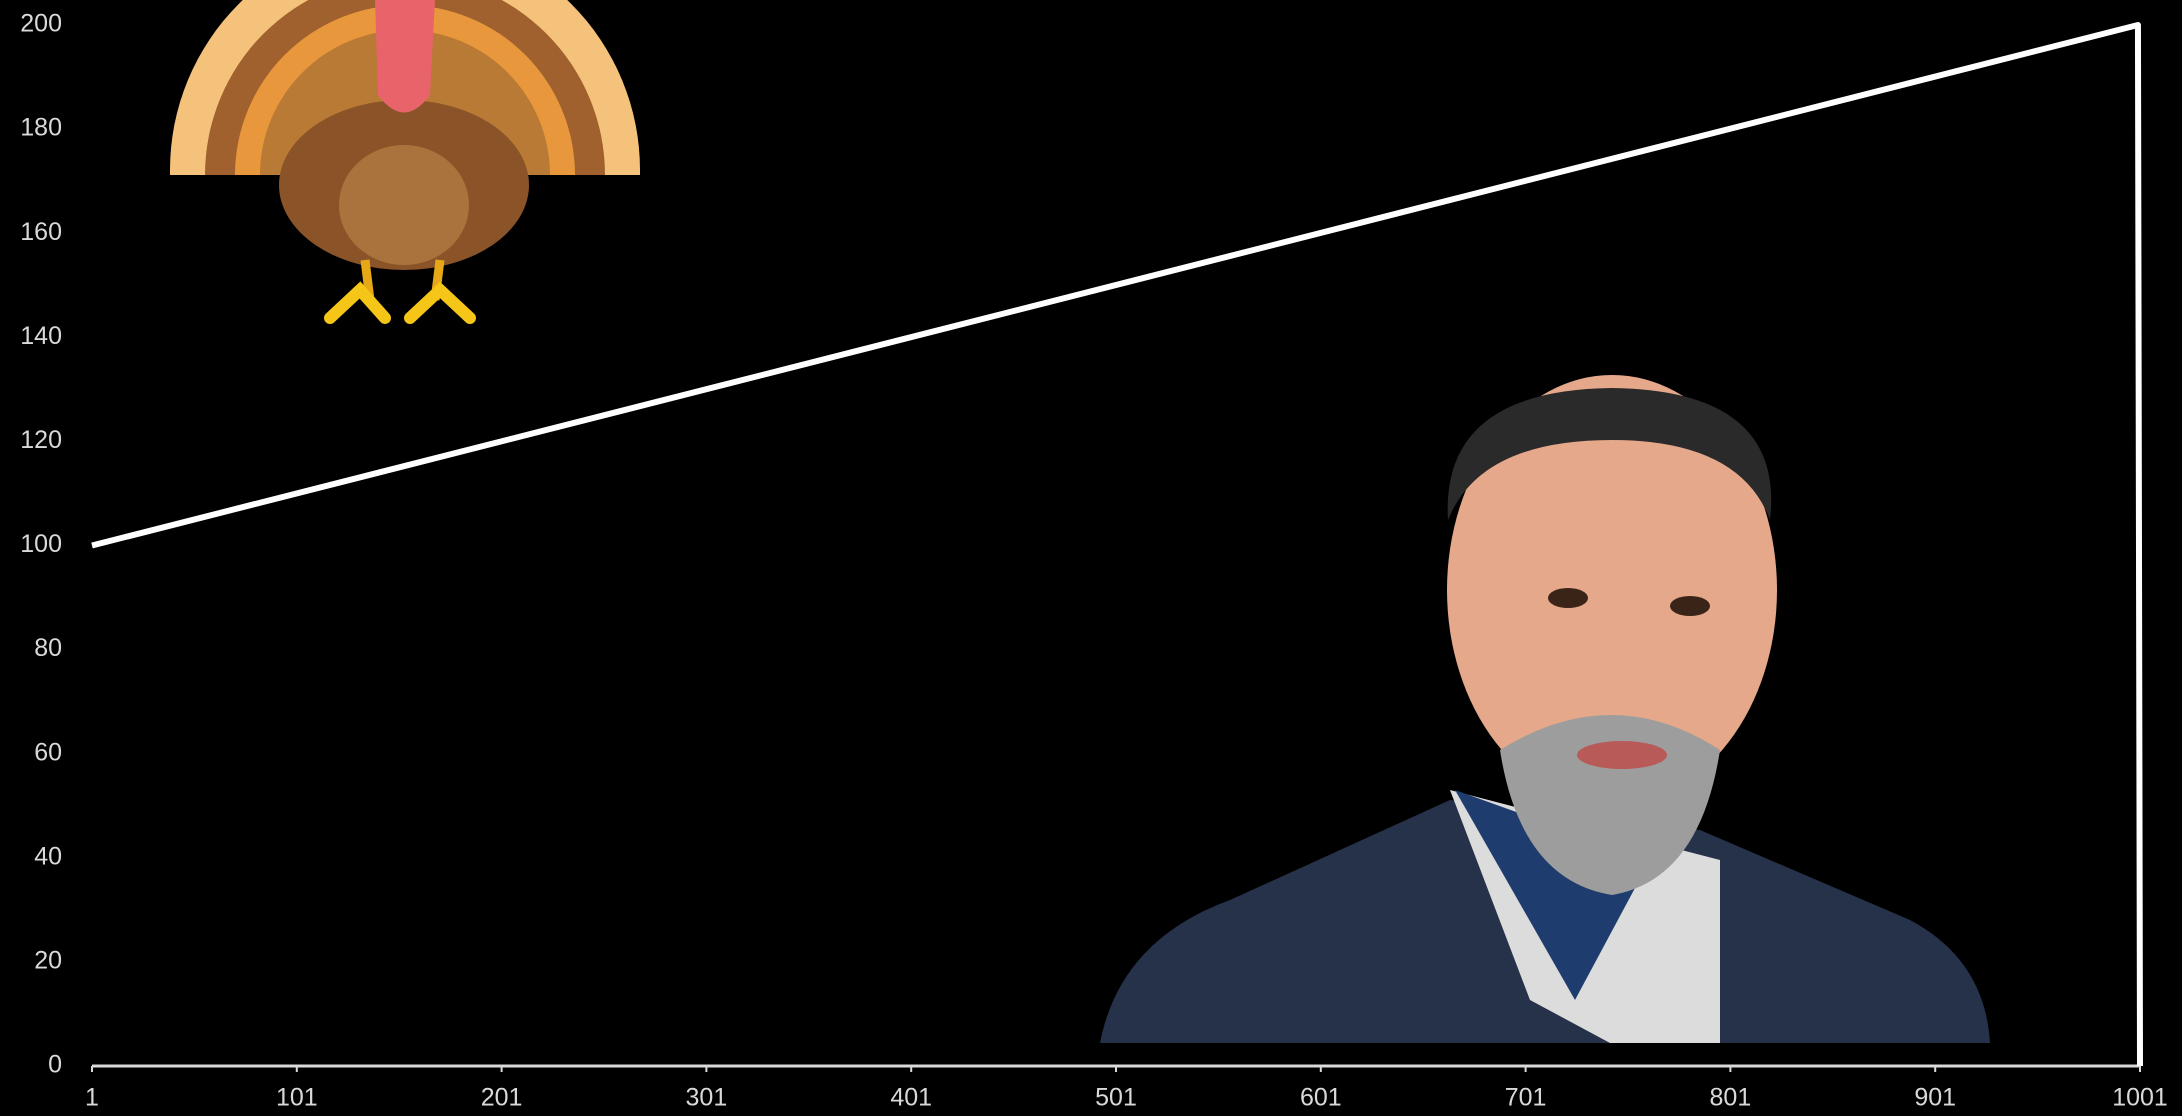 This screenshot has width=2182, height=1116. Describe the element at coordinates (41, 544) in the screenshot. I see `y-tick-label: 100` at that location.